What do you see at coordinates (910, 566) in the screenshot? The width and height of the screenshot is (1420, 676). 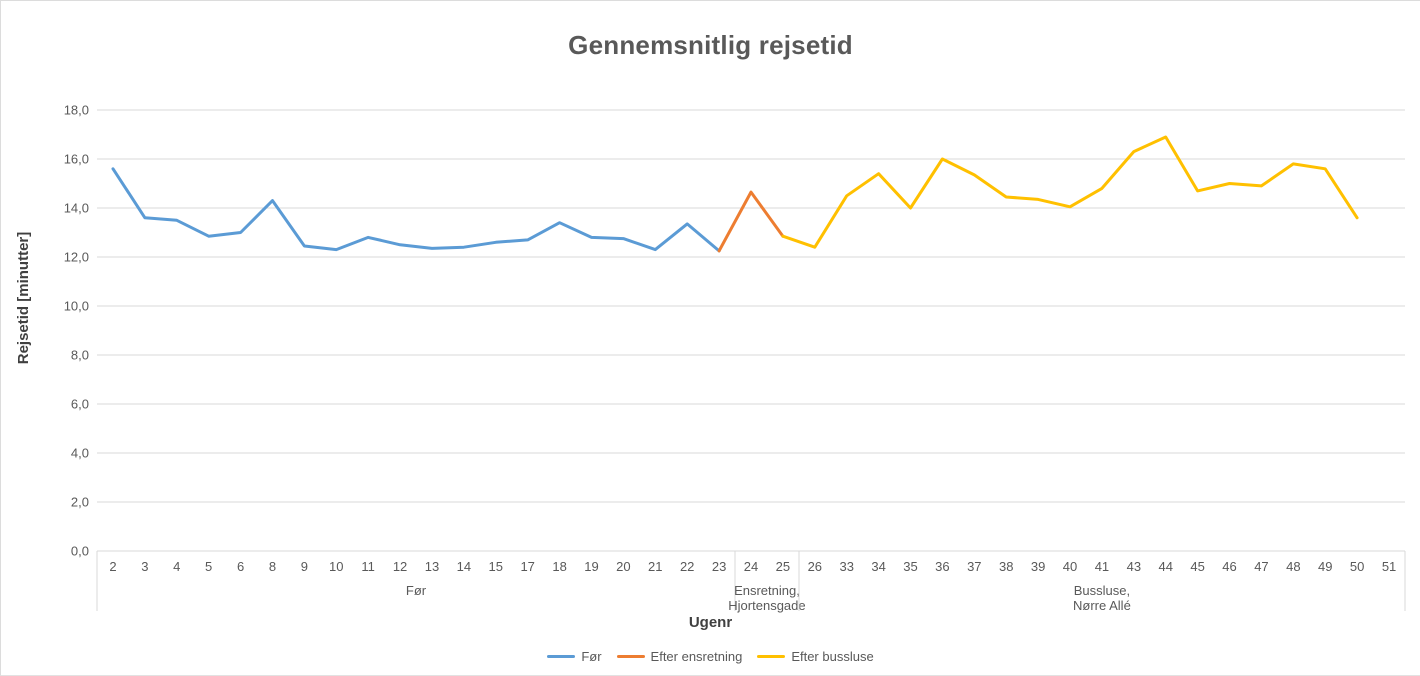 I see `x-tick-label: 35` at bounding box center [910, 566].